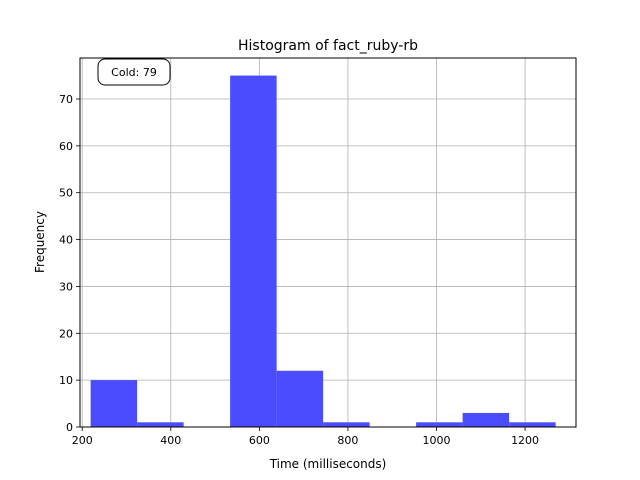 The width and height of the screenshot is (640, 480). I want to click on x-tick-label: 200, so click(82, 440).